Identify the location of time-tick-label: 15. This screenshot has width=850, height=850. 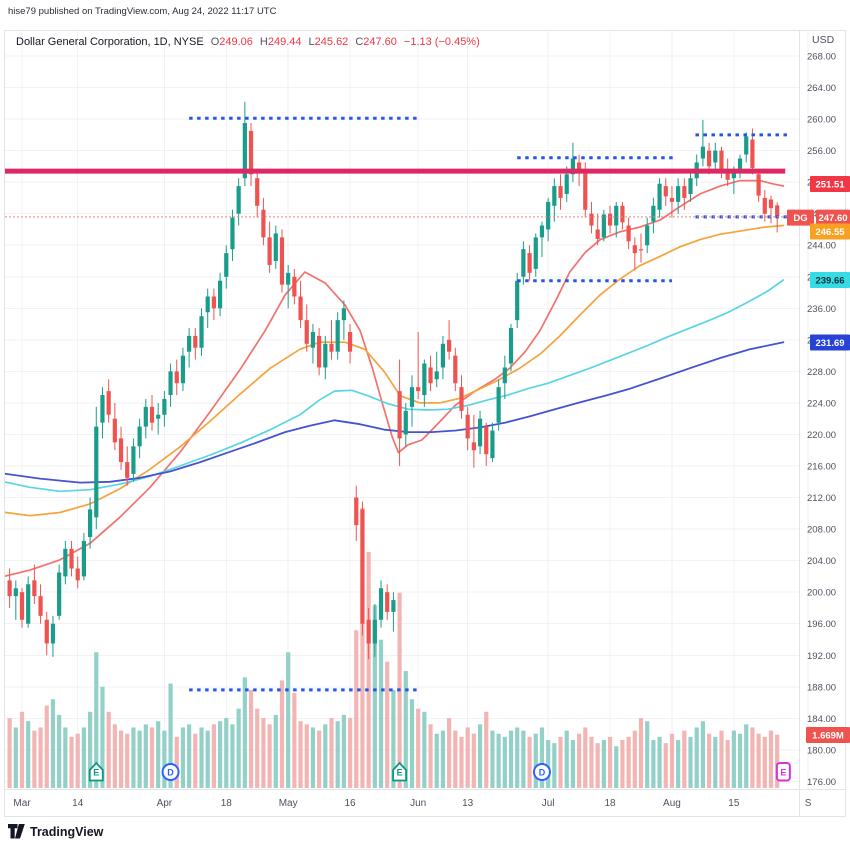
(734, 803).